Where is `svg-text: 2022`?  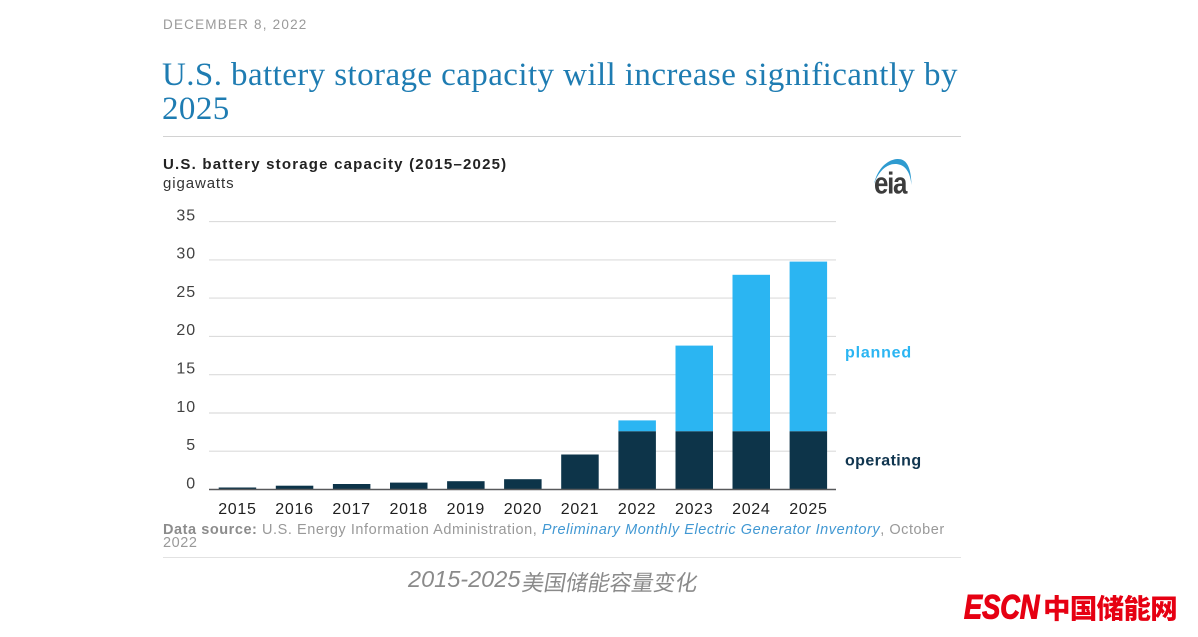
svg-text: 2022 is located at coordinates (637, 509).